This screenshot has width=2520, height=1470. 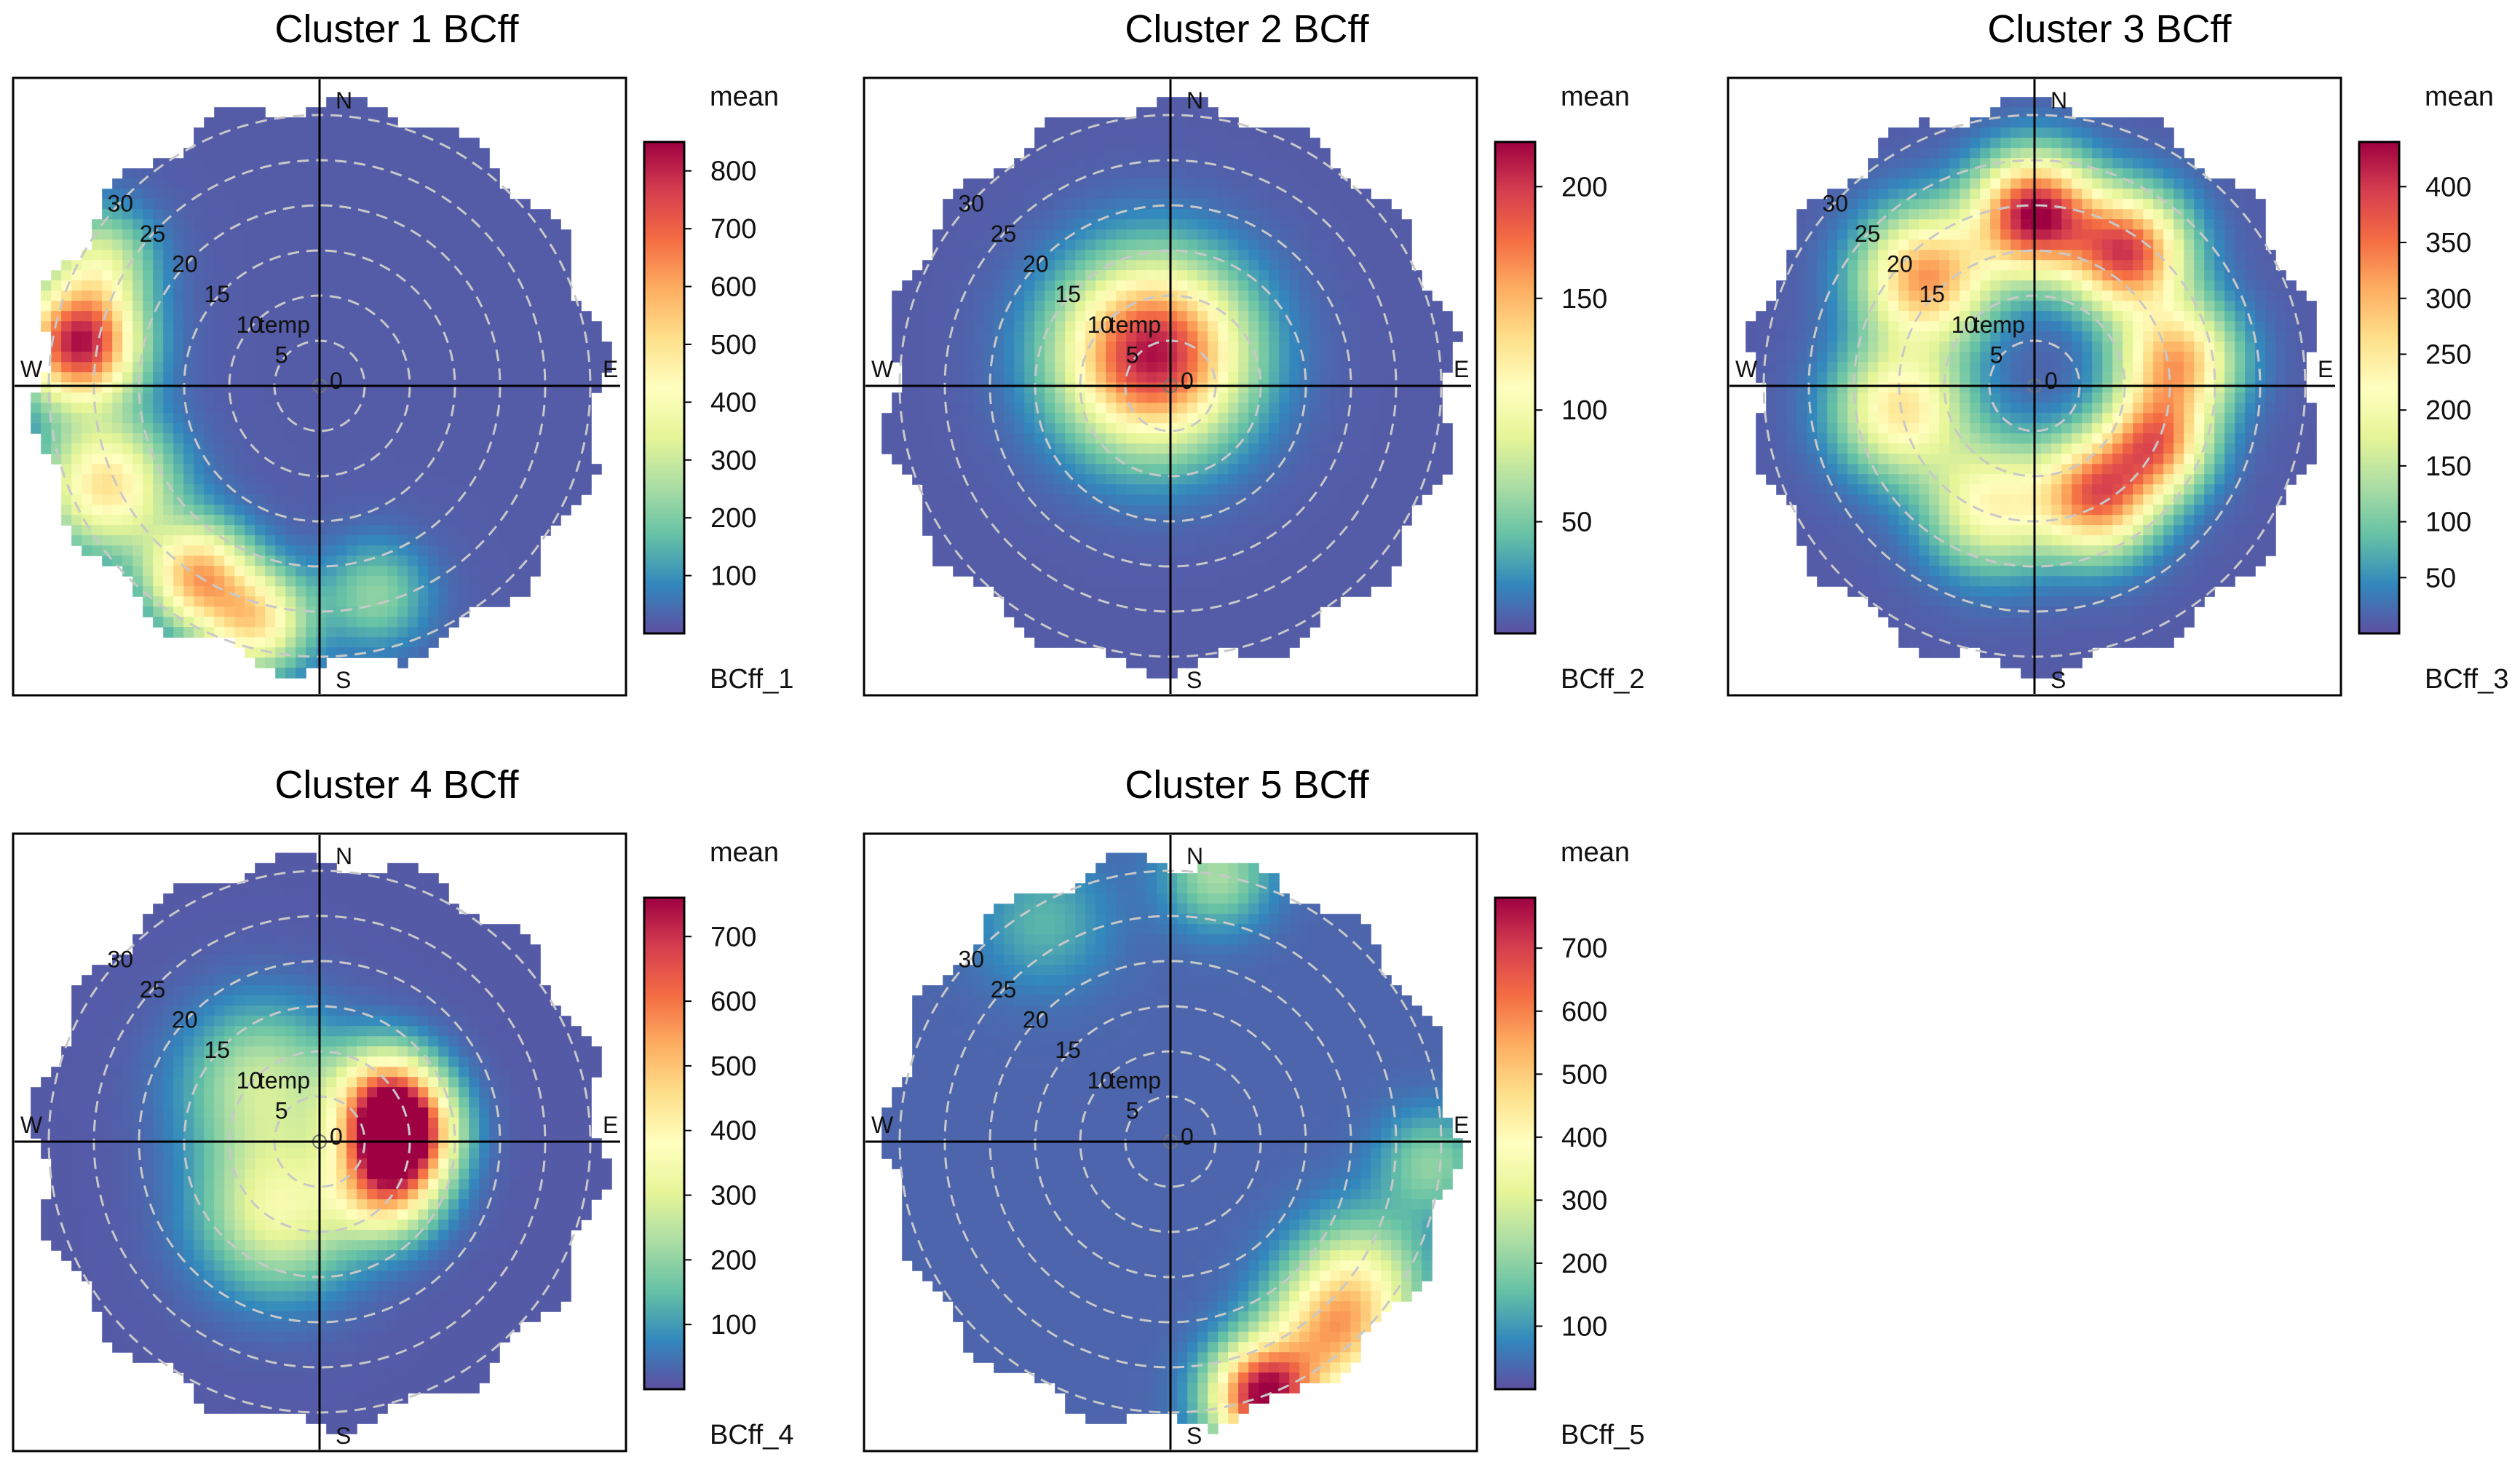 I want to click on colorbar-tick-label: 700, so click(x=733, y=229).